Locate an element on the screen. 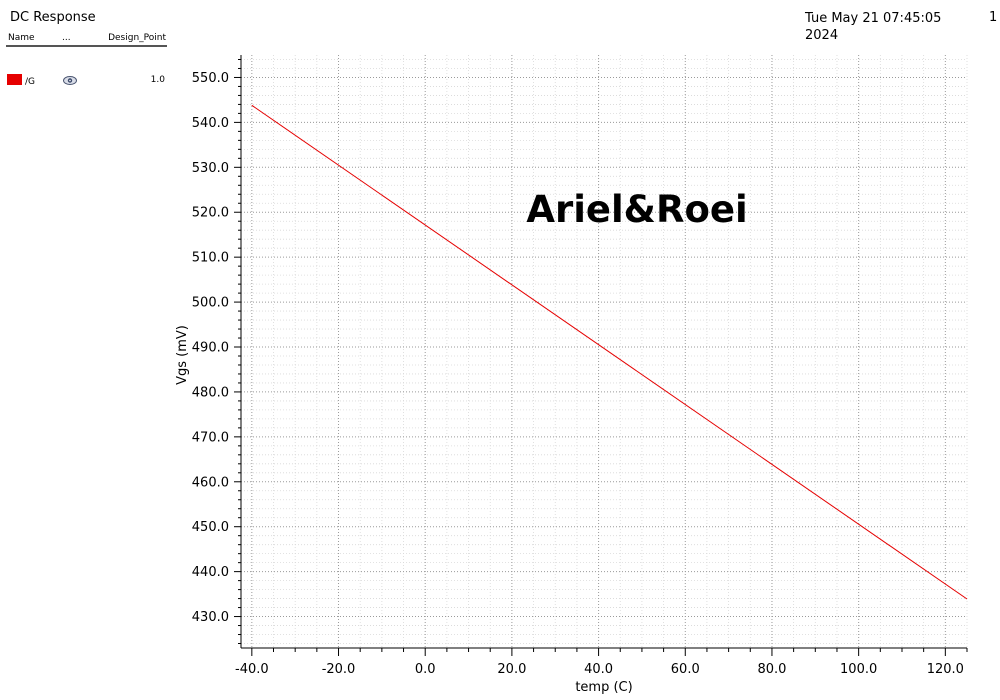  x-tick-label: -20.0 is located at coordinates (339, 669).